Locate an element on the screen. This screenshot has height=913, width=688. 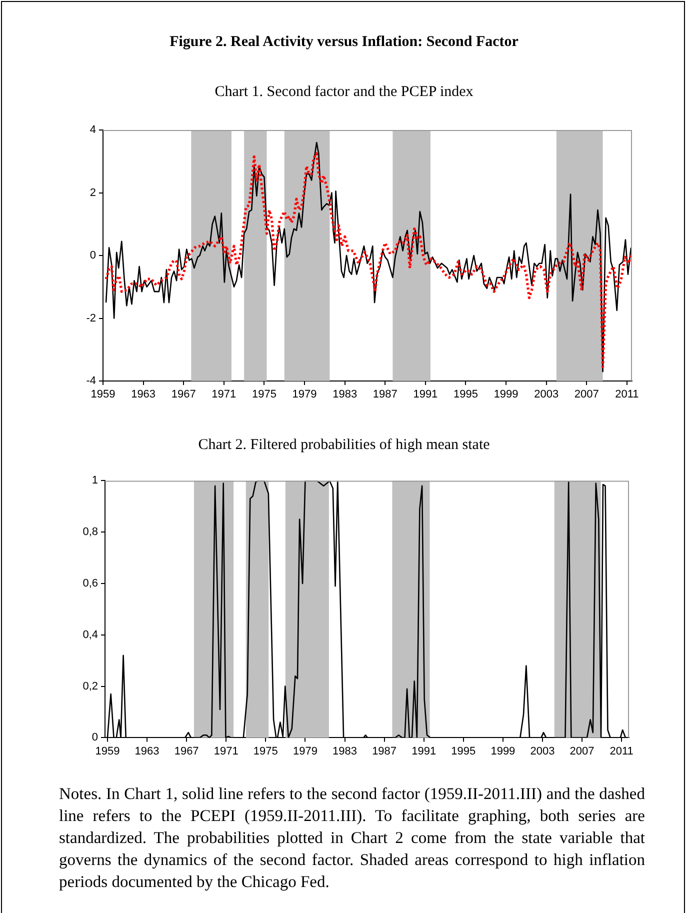
y-tick-label: 4 is located at coordinates (93, 130).